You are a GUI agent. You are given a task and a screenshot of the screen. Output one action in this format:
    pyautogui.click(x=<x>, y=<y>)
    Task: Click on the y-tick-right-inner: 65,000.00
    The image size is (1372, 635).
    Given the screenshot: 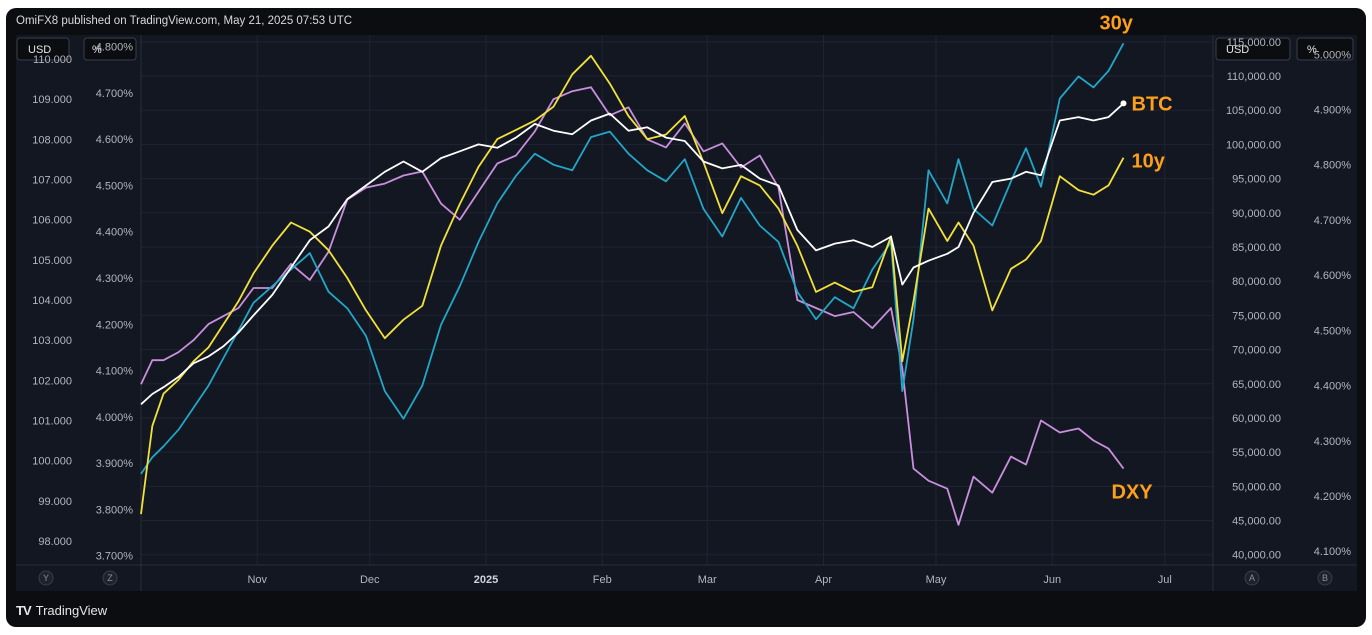 What is the action you would take?
    pyautogui.click(x=1256, y=385)
    